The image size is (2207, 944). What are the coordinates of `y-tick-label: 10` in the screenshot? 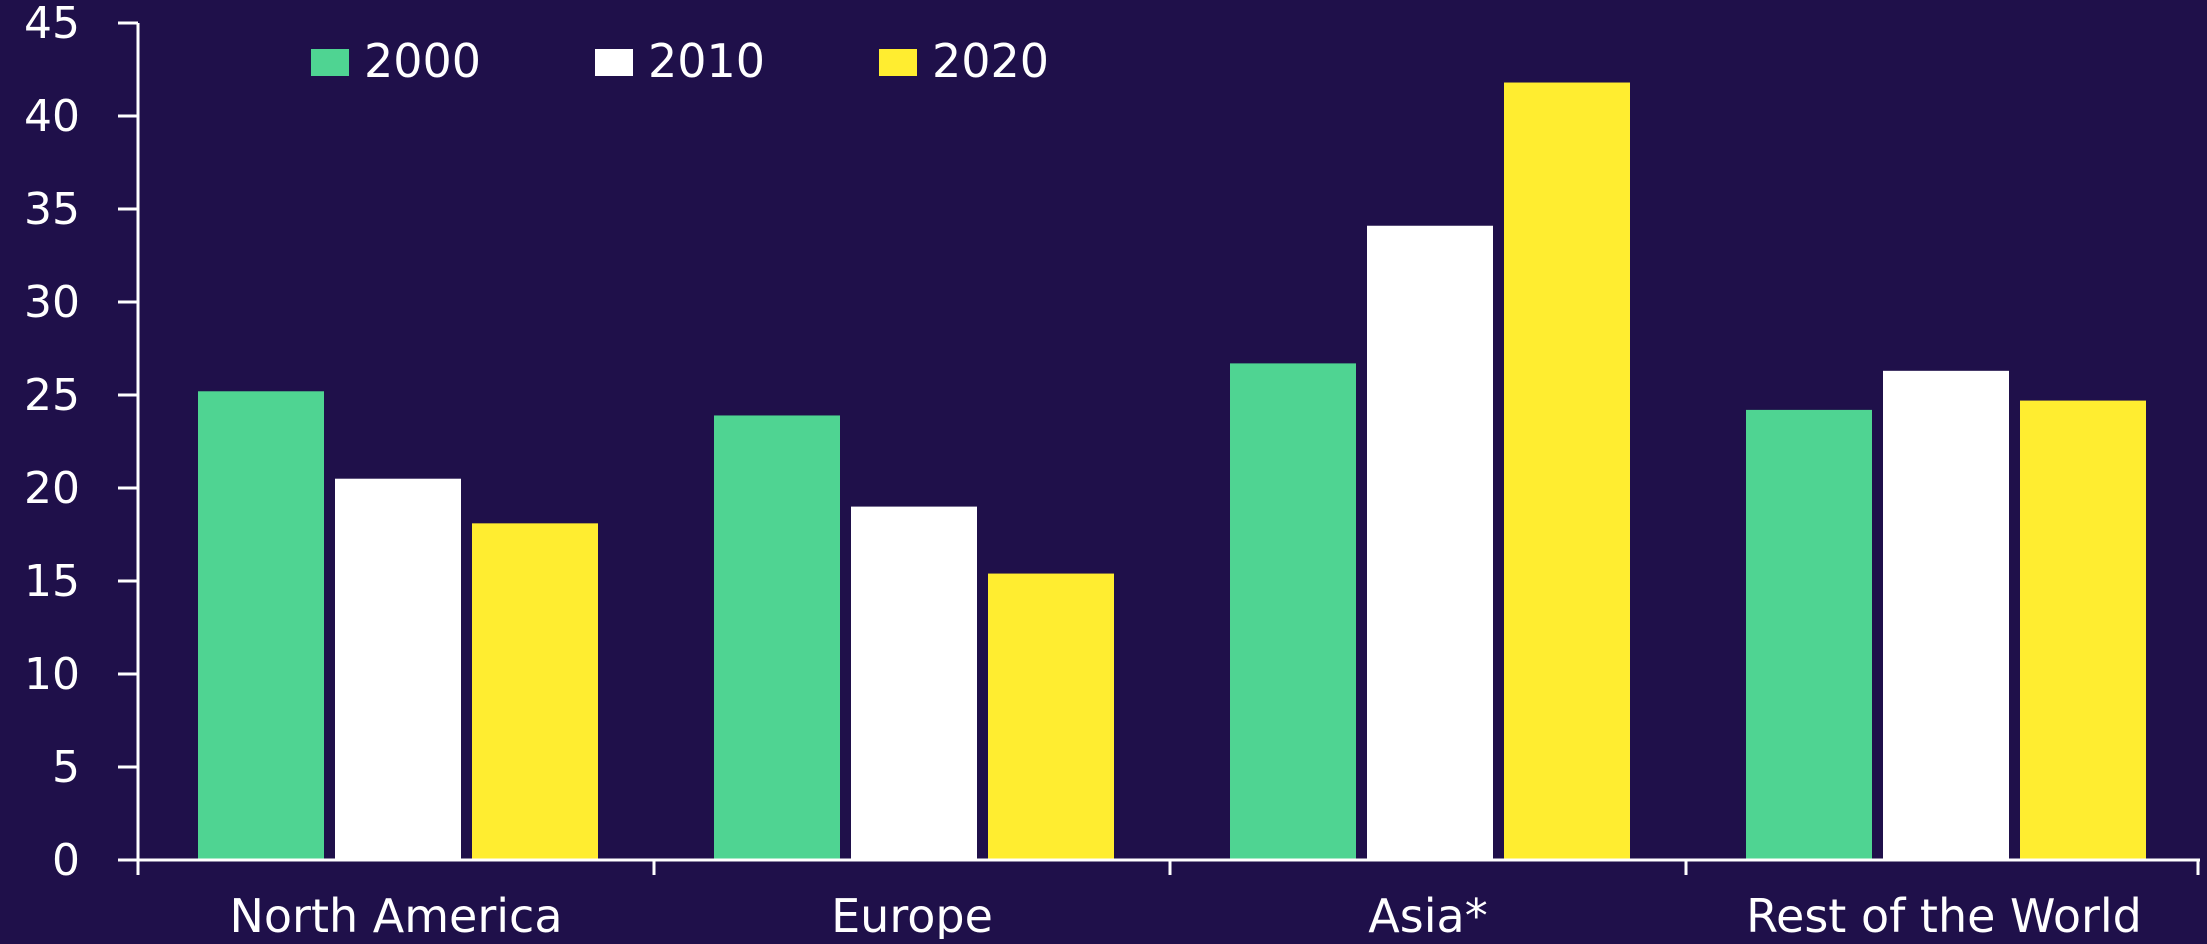 It's located at (52, 674).